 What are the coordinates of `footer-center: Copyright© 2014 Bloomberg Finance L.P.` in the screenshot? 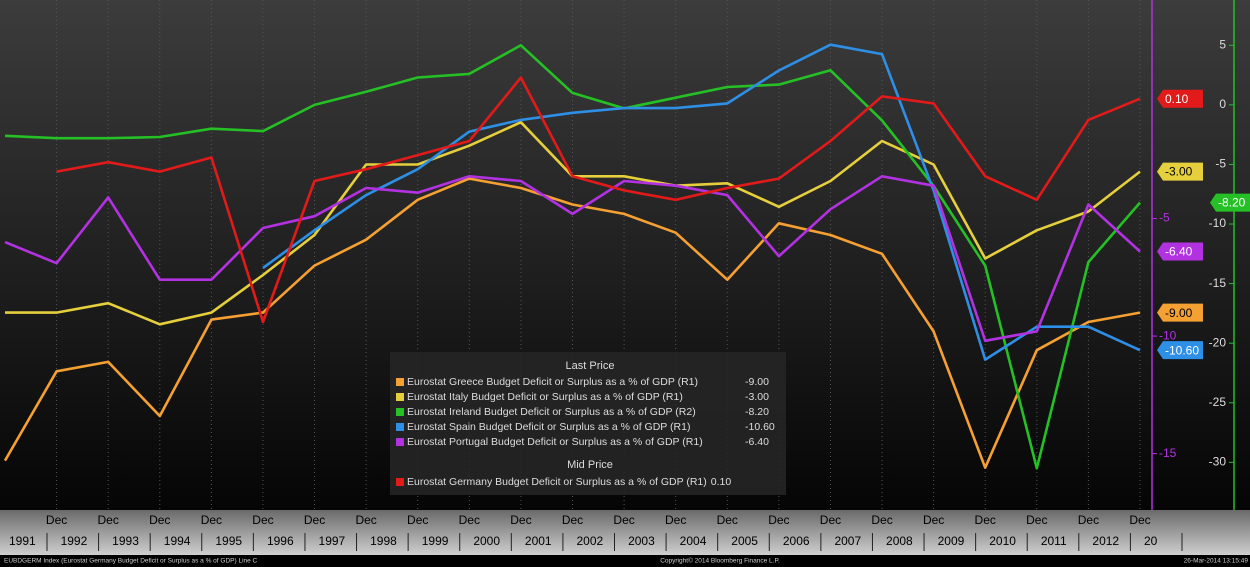 It's located at (720, 561).